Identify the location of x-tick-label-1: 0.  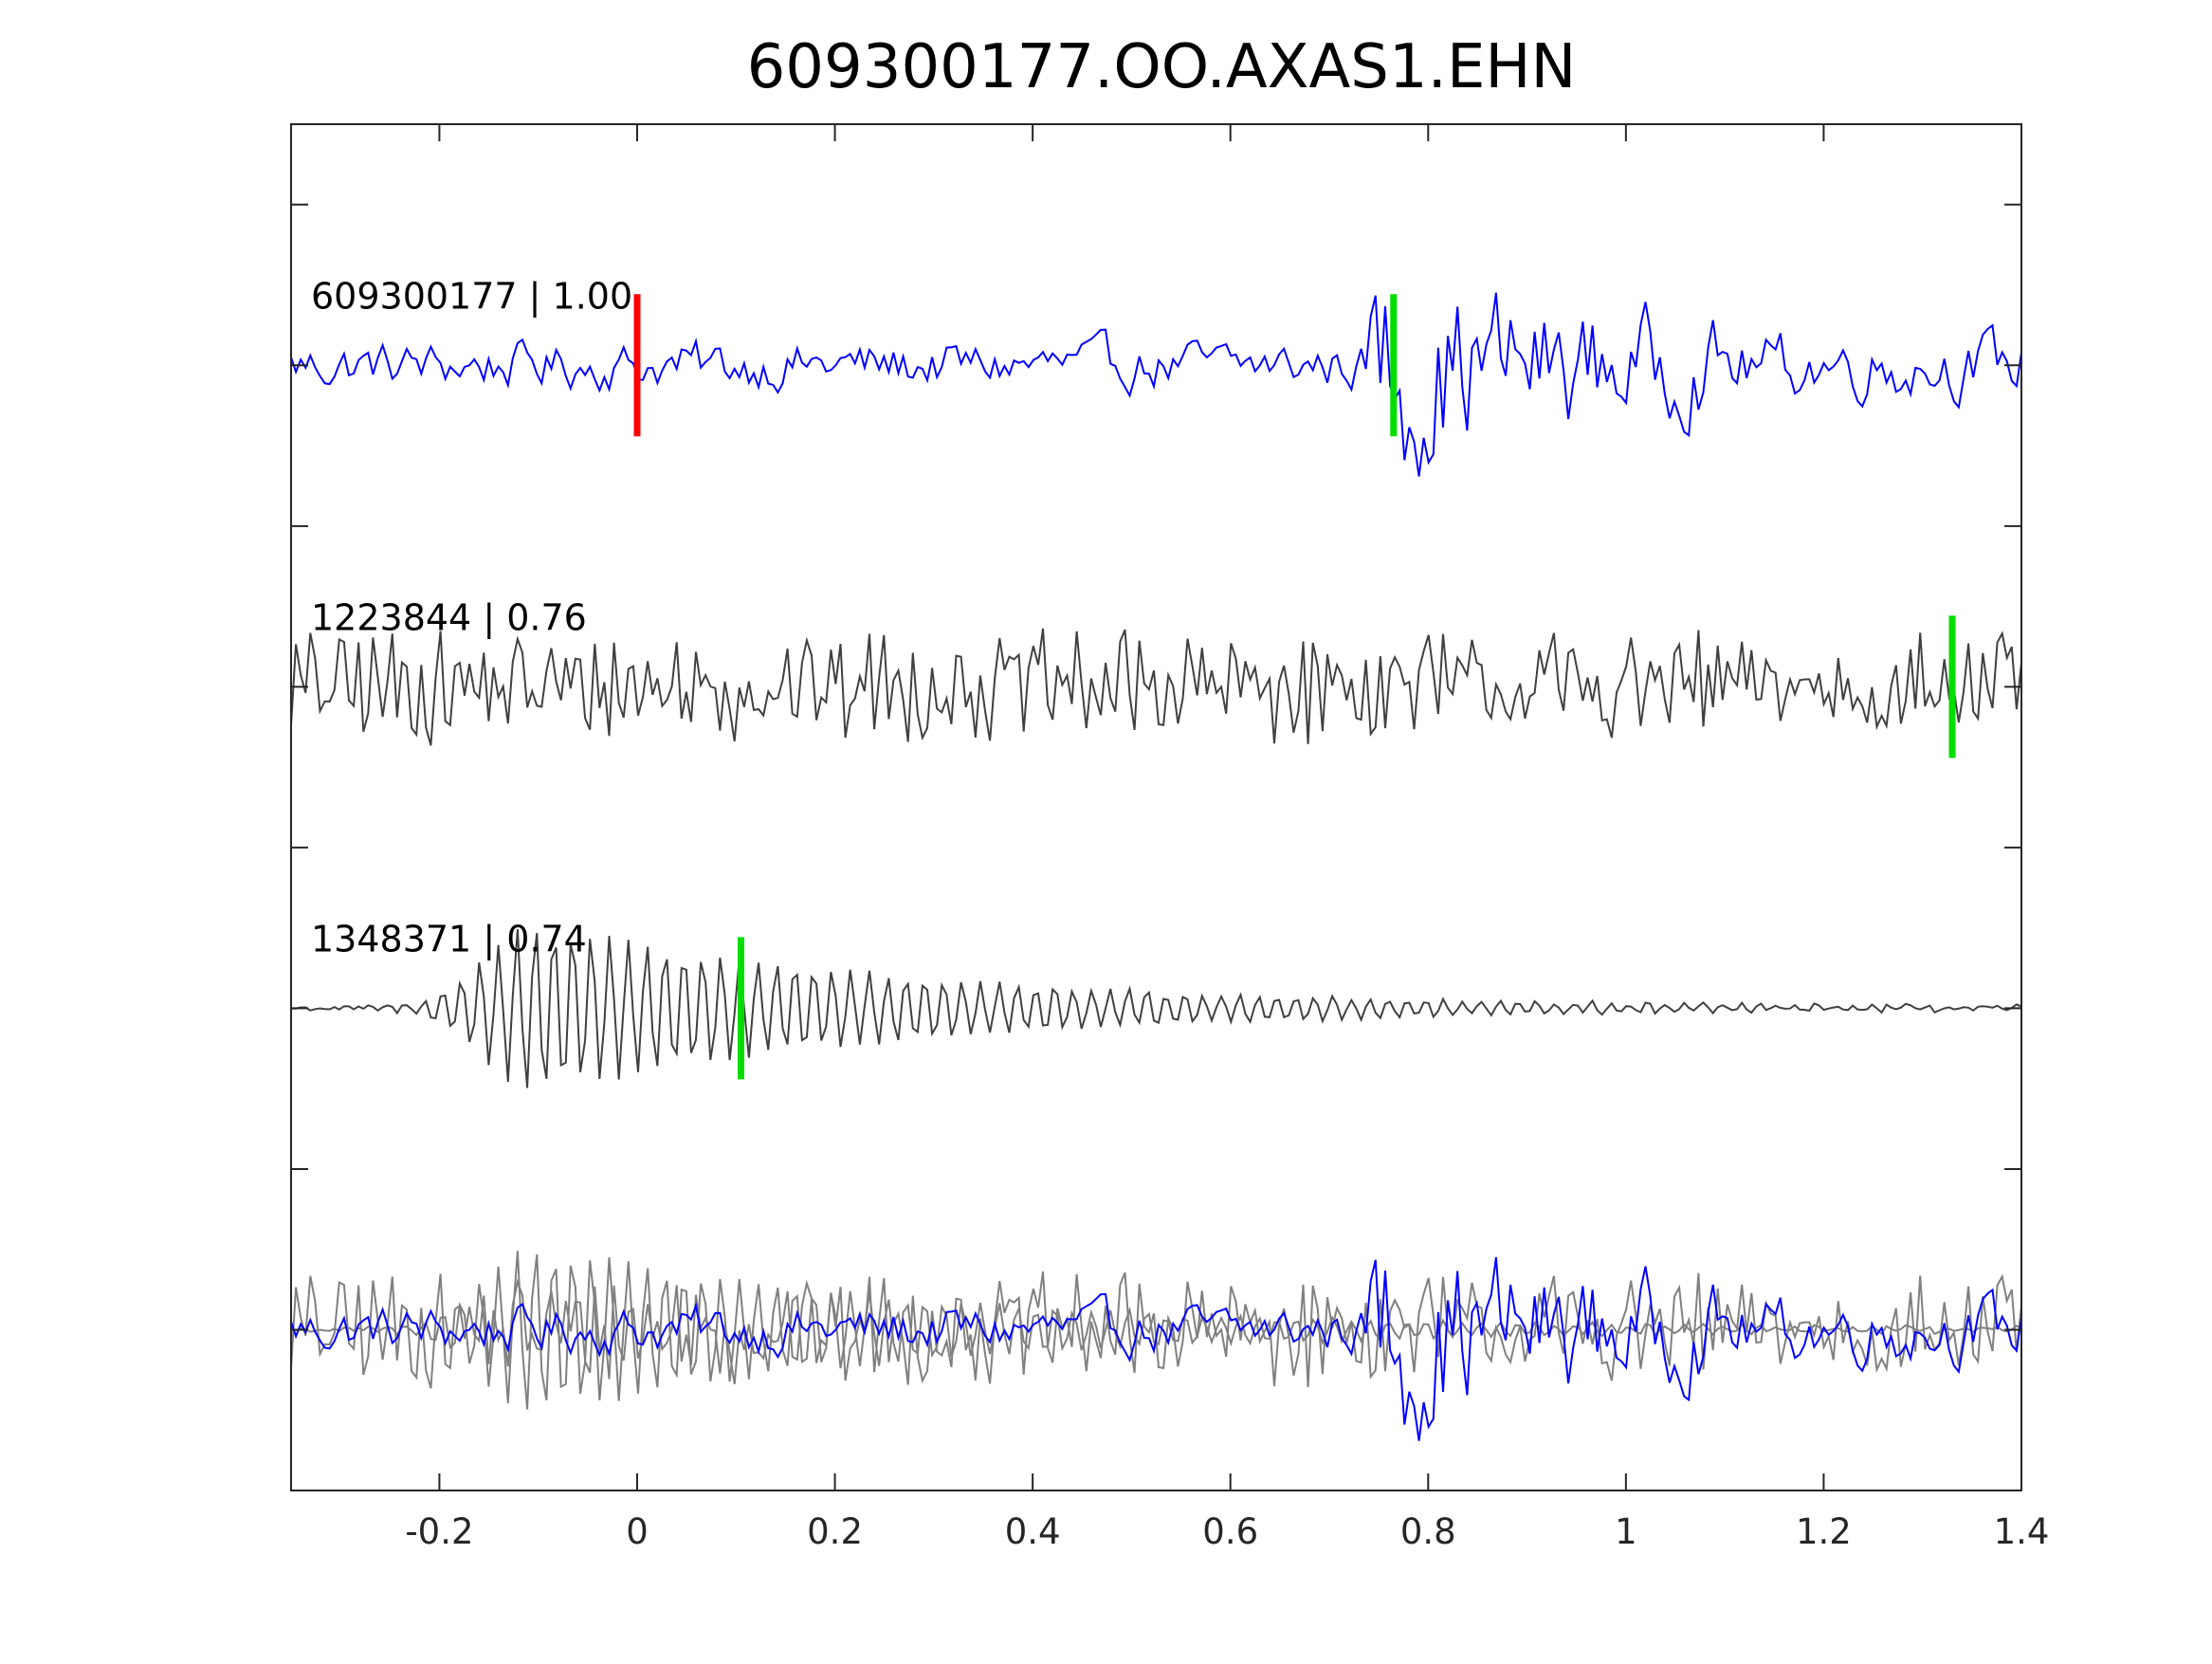
(637, 1531).